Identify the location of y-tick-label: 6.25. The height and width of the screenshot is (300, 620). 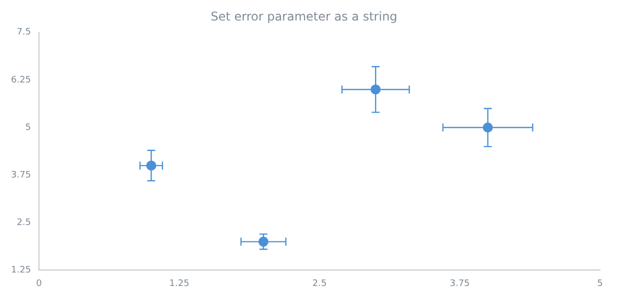
(21, 80).